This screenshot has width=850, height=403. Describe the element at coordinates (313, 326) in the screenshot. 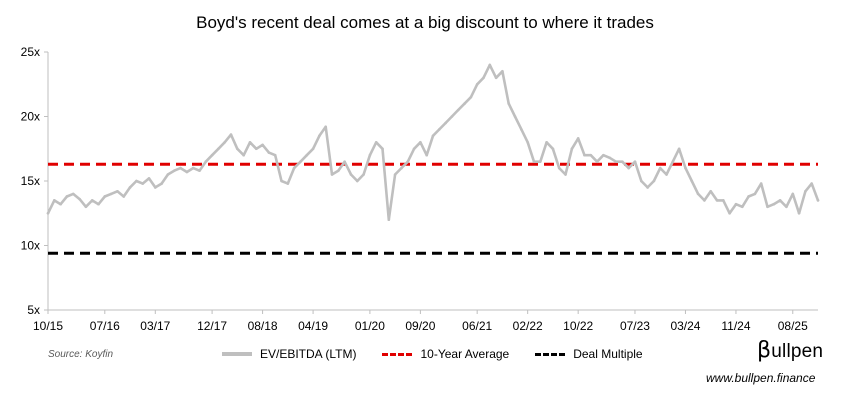

I see `x-tick-label: 04/19` at that location.